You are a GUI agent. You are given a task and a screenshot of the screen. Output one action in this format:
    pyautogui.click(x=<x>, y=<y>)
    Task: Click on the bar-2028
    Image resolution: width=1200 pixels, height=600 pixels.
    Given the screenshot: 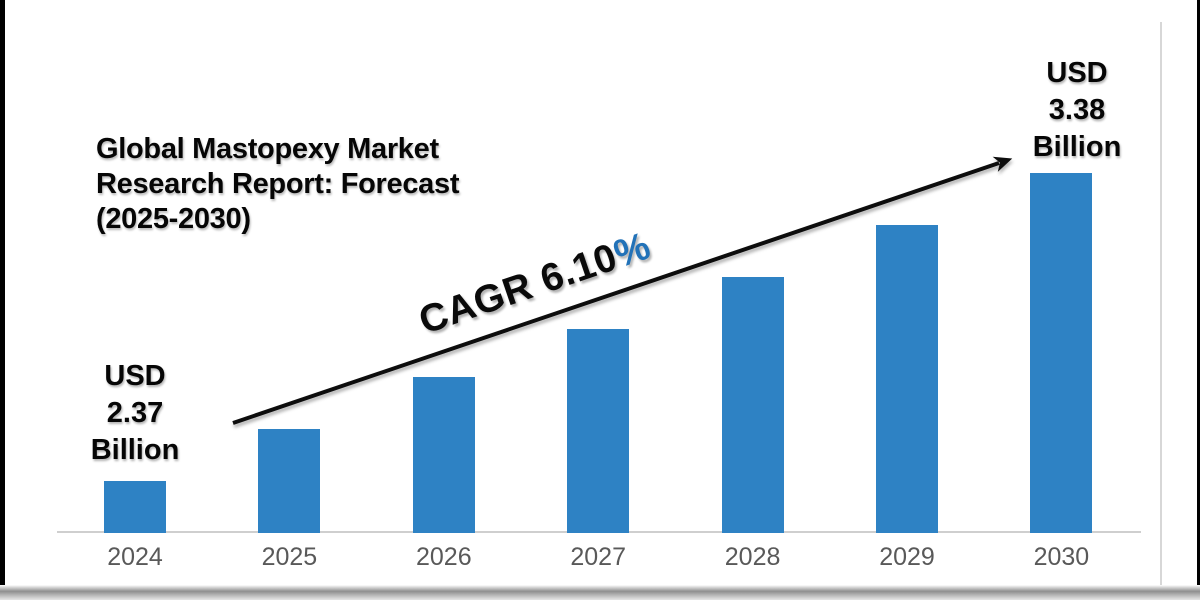 What is the action you would take?
    pyautogui.click(x=752, y=405)
    